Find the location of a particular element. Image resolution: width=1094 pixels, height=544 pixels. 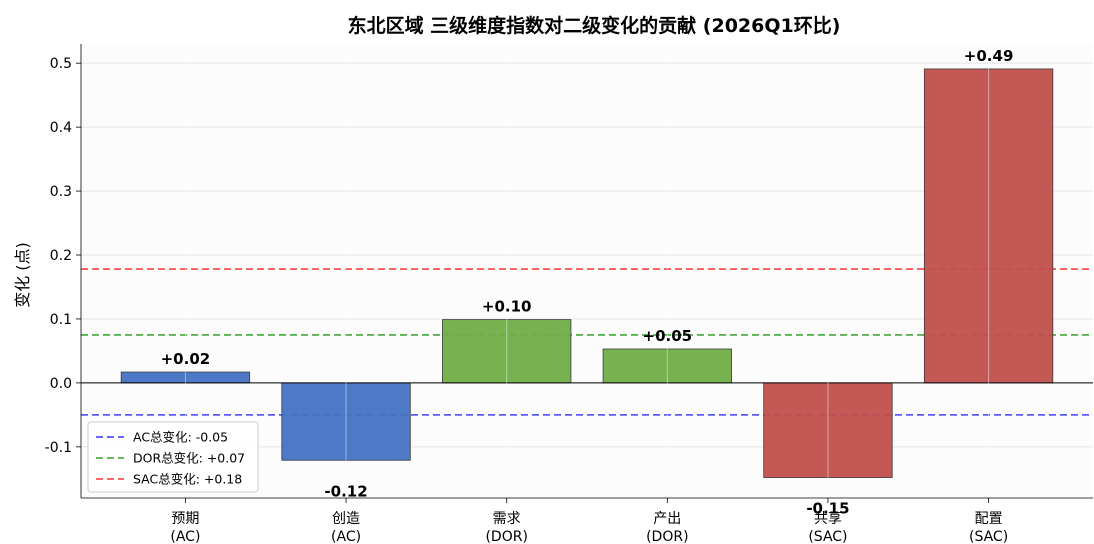

y-tick-label: 0.5 is located at coordinates (61, 64).